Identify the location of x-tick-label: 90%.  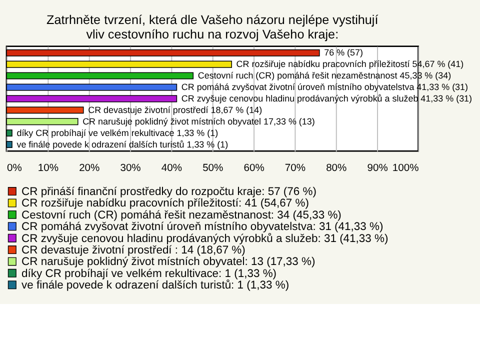
(377, 168).